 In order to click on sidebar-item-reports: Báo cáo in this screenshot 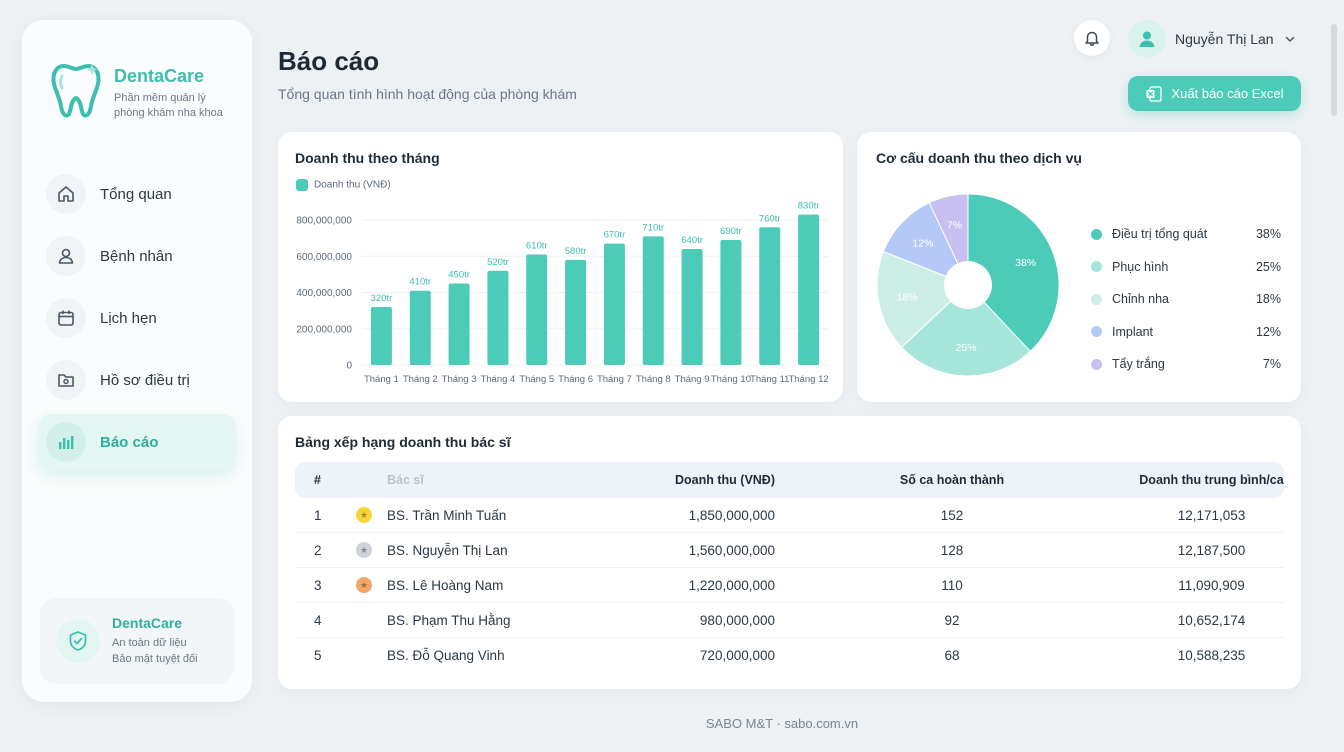, I will do `click(137, 442)`.